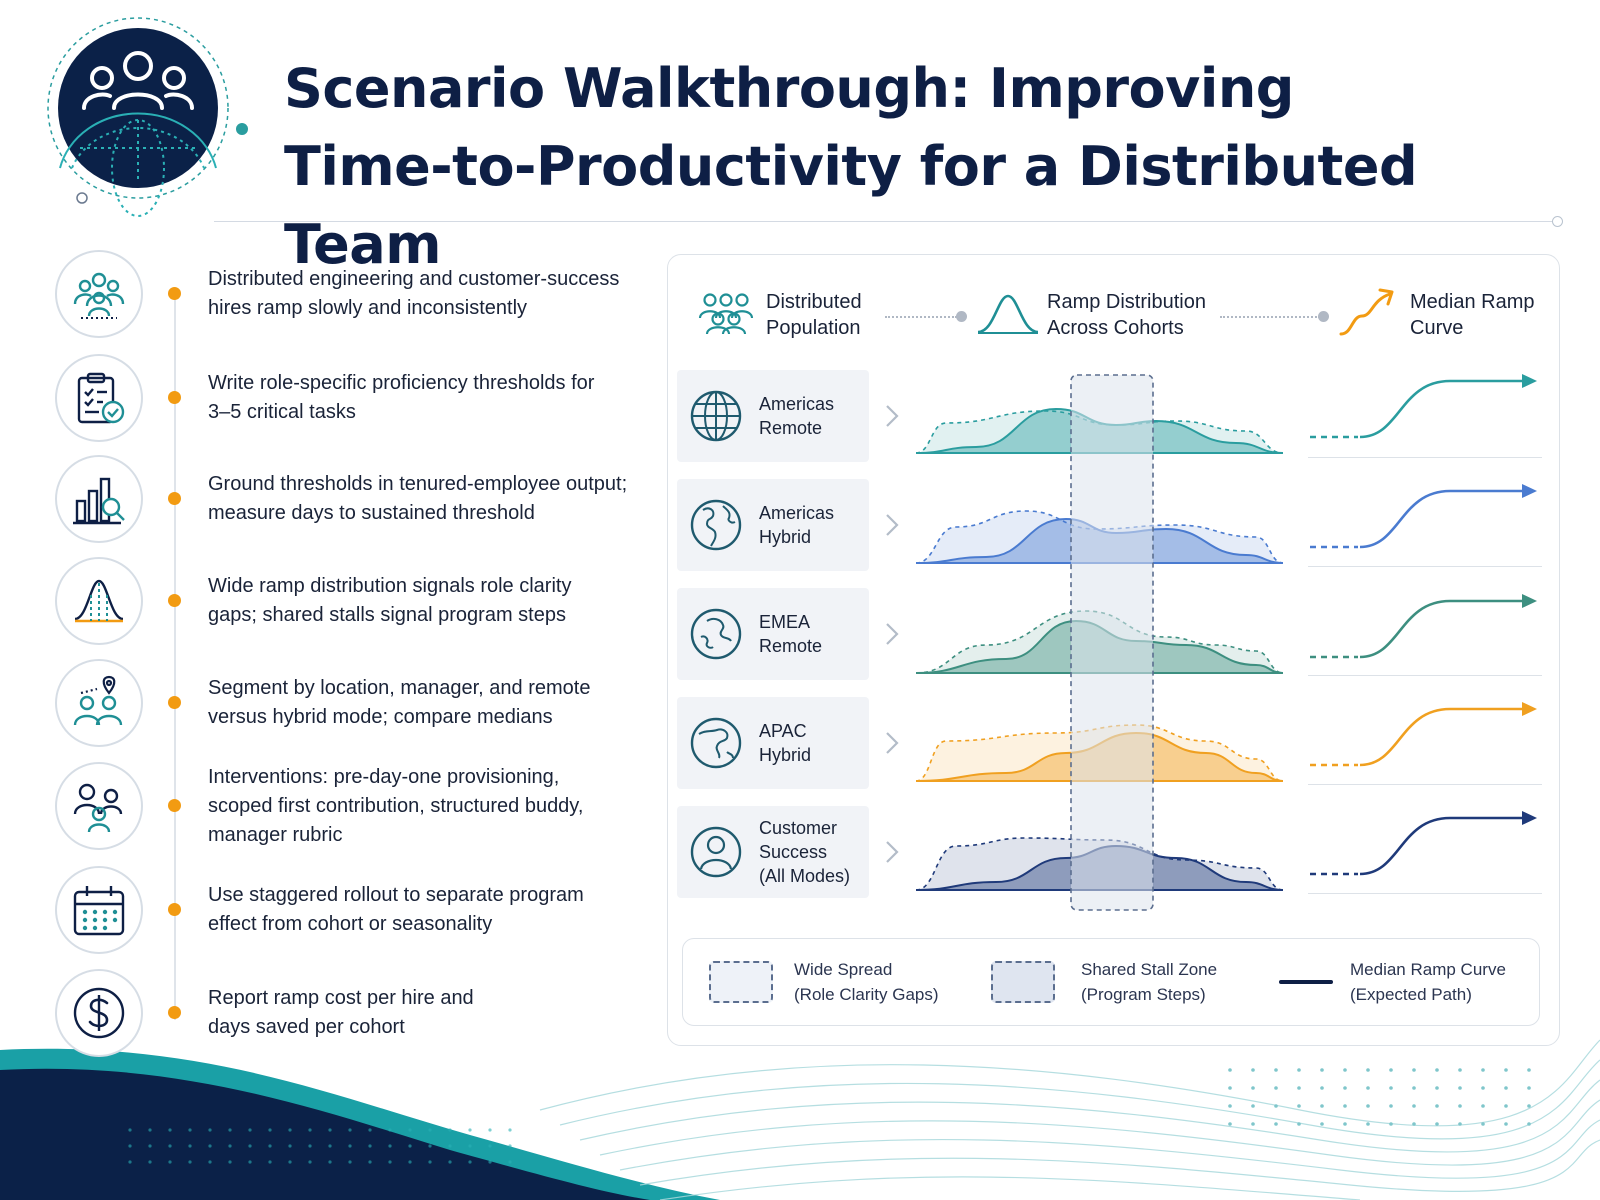 Image resolution: width=1600 pixels, height=1200 pixels. What do you see at coordinates (716, 416) in the screenshot?
I see `globe-grid-icon` at bounding box center [716, 416].